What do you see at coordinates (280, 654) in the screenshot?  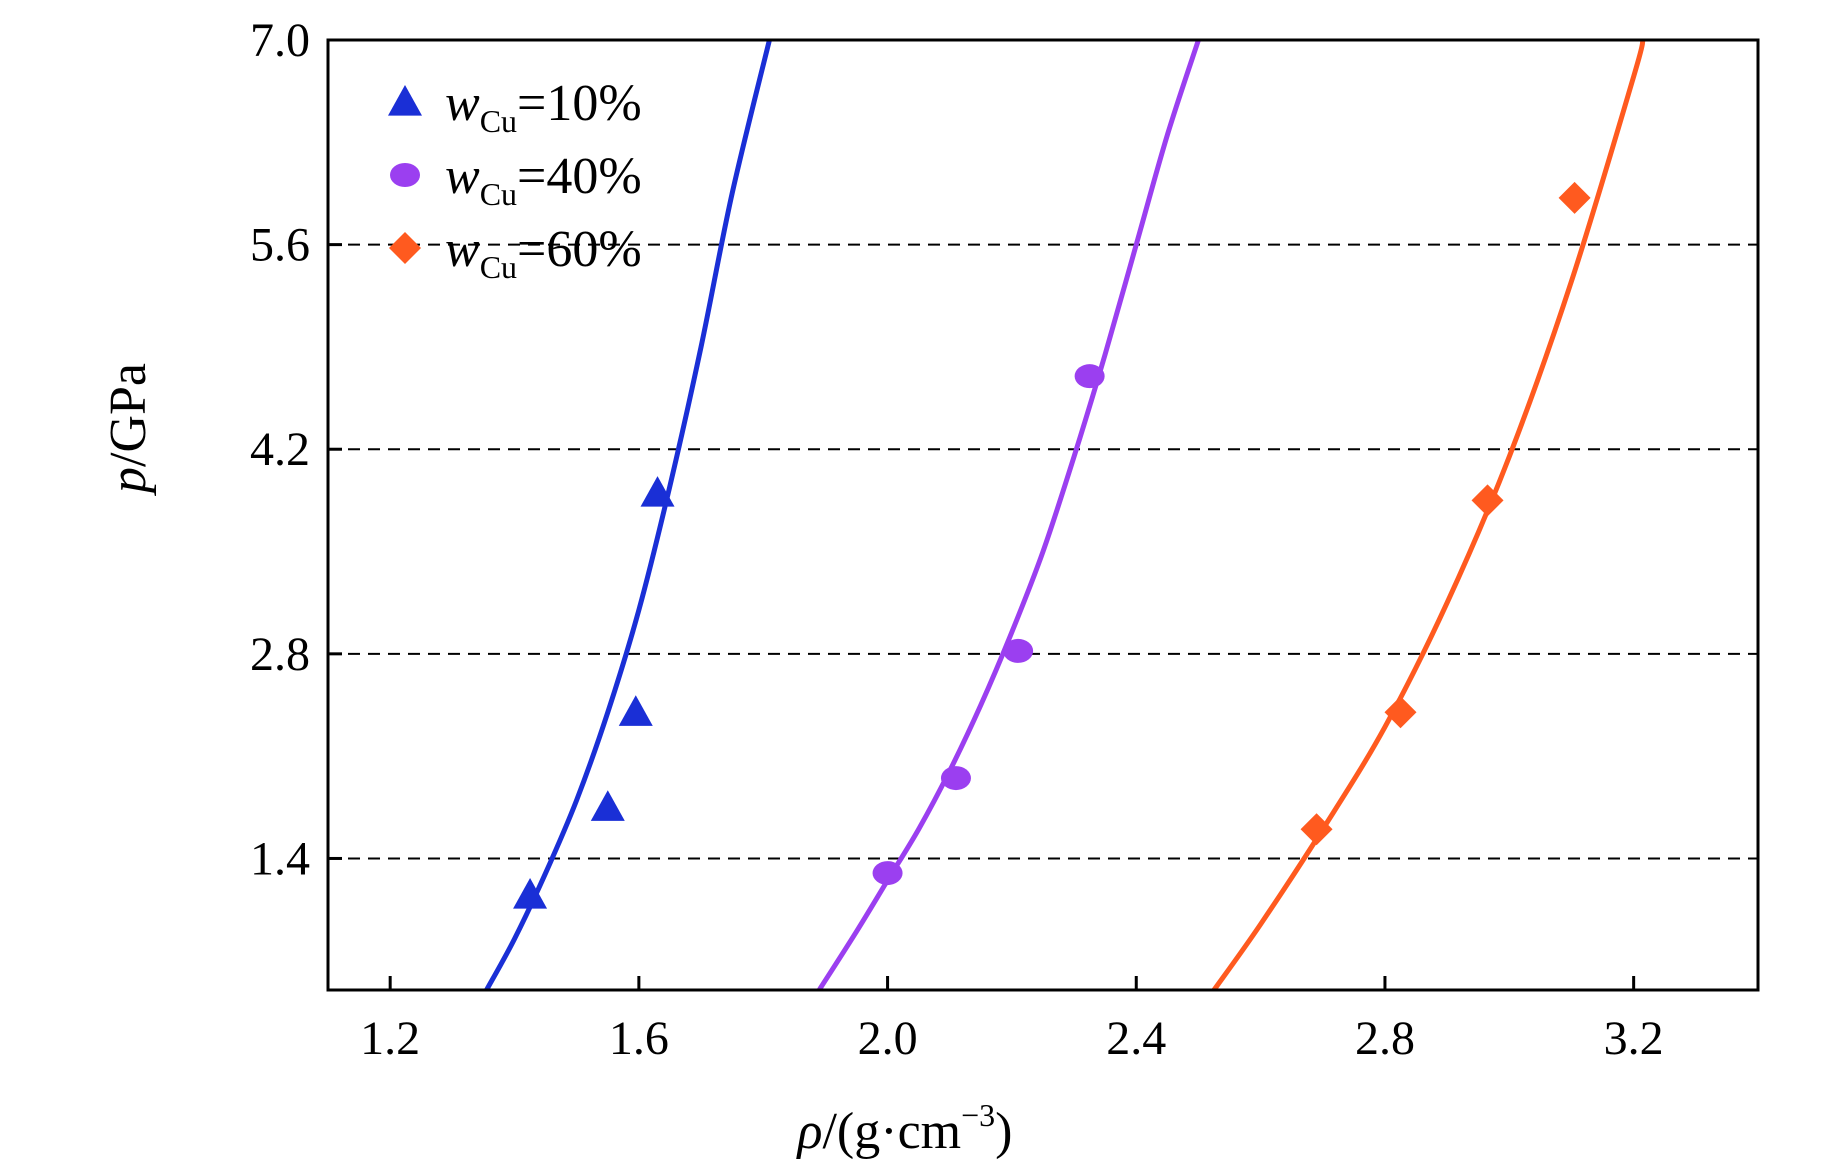 I see `y-tick-label-1: 2.8` at bounding box center [280, 654].